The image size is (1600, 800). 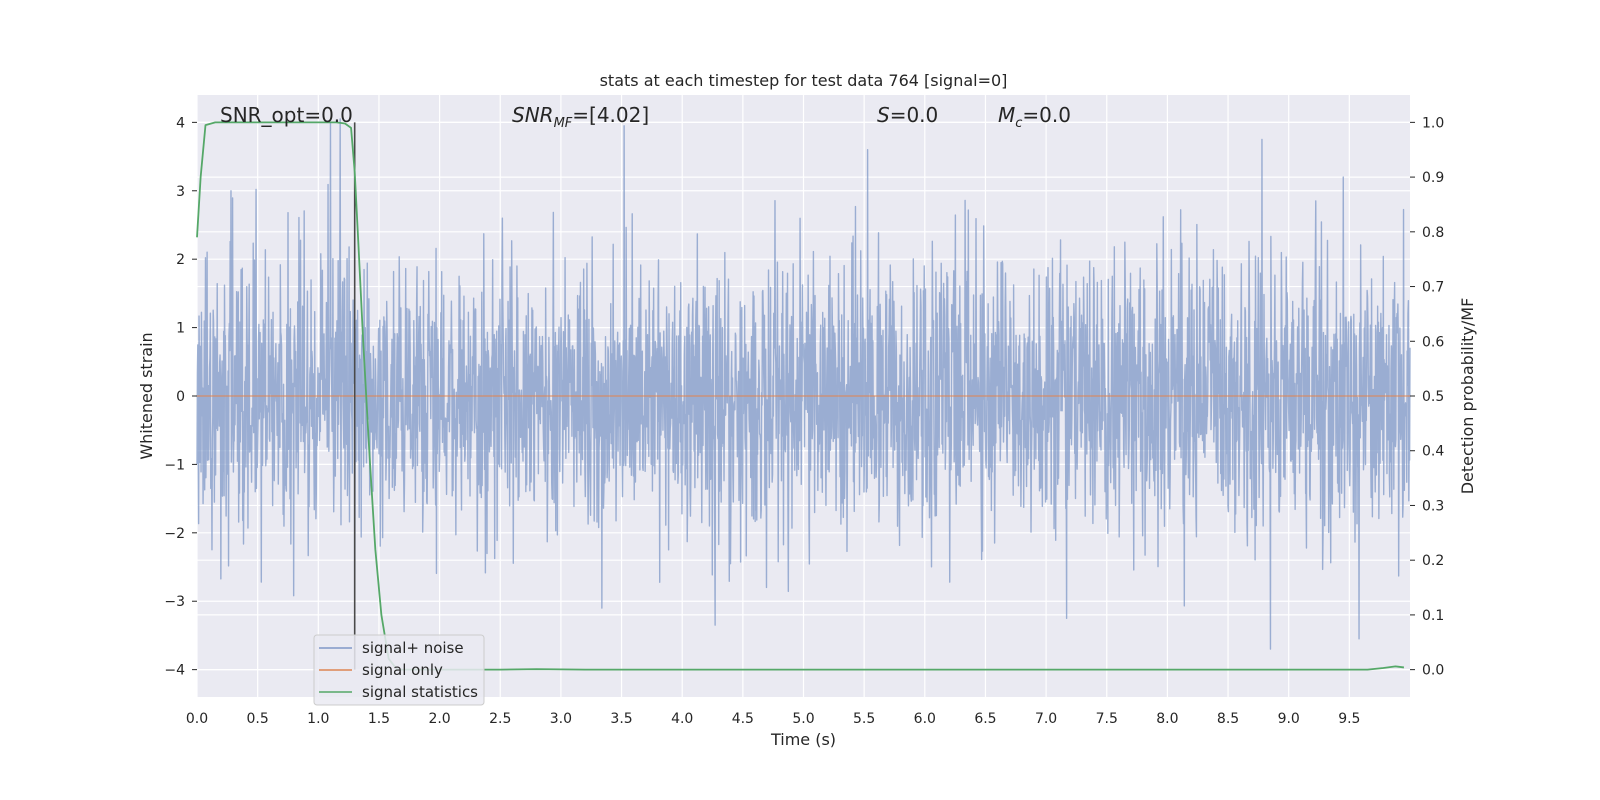 What do you see at coordinates (174, 534) in the screenshot?
I see `y-tick-label: −2` at bounding box center [174, 534].